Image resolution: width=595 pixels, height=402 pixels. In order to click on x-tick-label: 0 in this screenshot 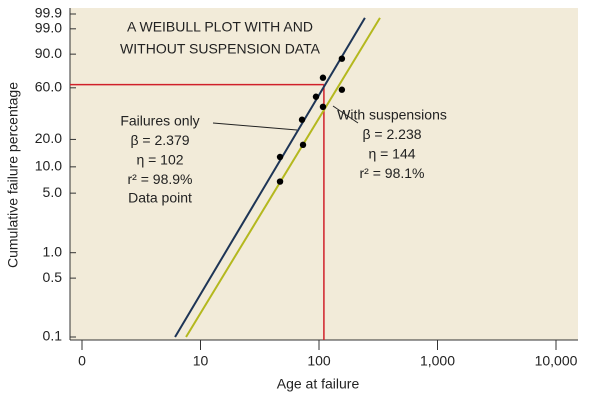, I will do `click(82, 361)`.